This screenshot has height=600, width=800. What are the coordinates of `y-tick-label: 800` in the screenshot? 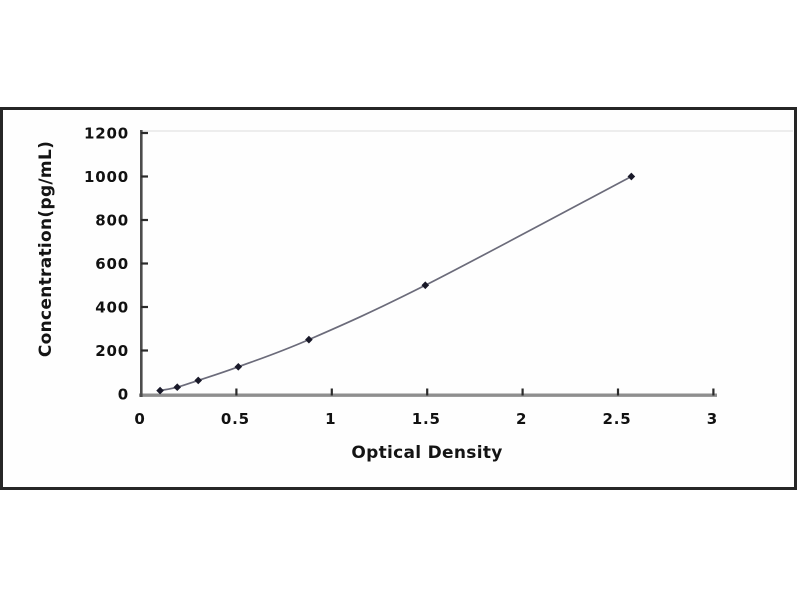 It's located at (112, 221).